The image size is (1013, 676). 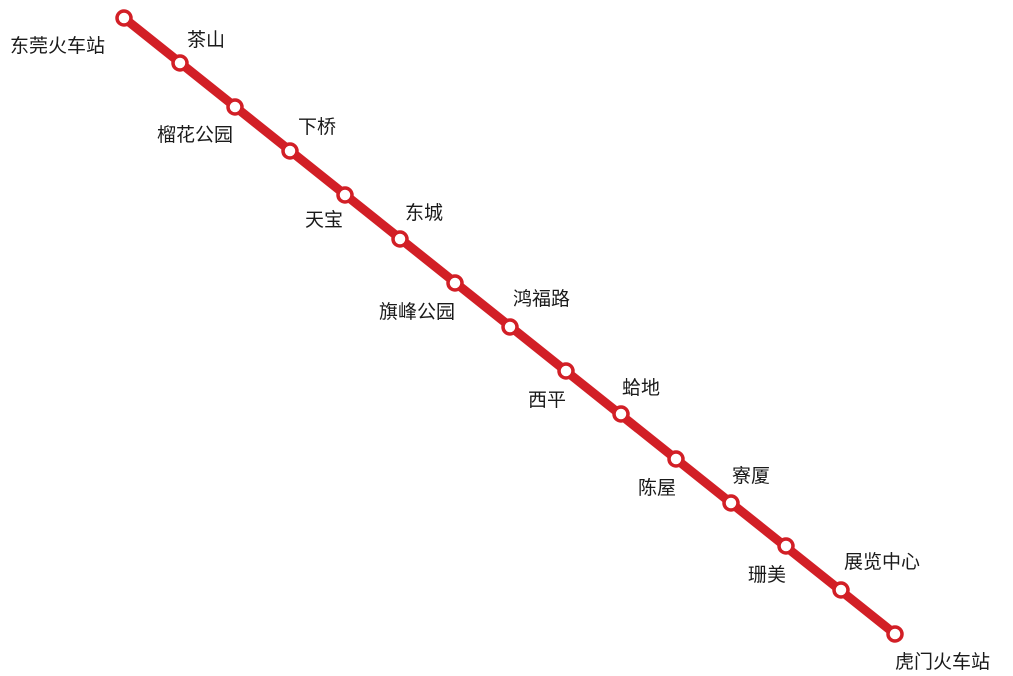 I want to click on station-marker-s9, so click(x=566, y=371).